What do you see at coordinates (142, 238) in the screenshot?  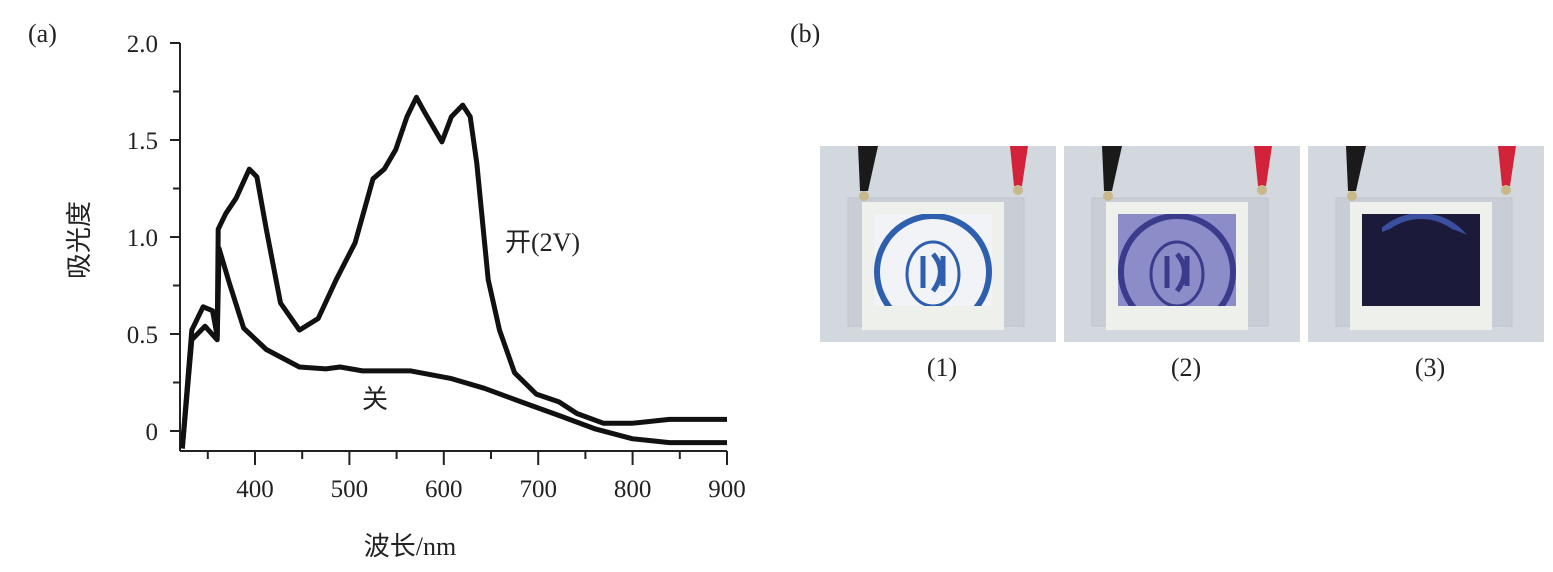 I see `y-tick-label: 1.0` at bounding box center [142, 238].